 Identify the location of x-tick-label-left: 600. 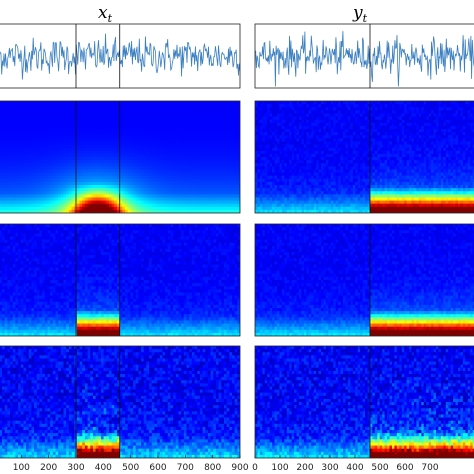
(157, 468).